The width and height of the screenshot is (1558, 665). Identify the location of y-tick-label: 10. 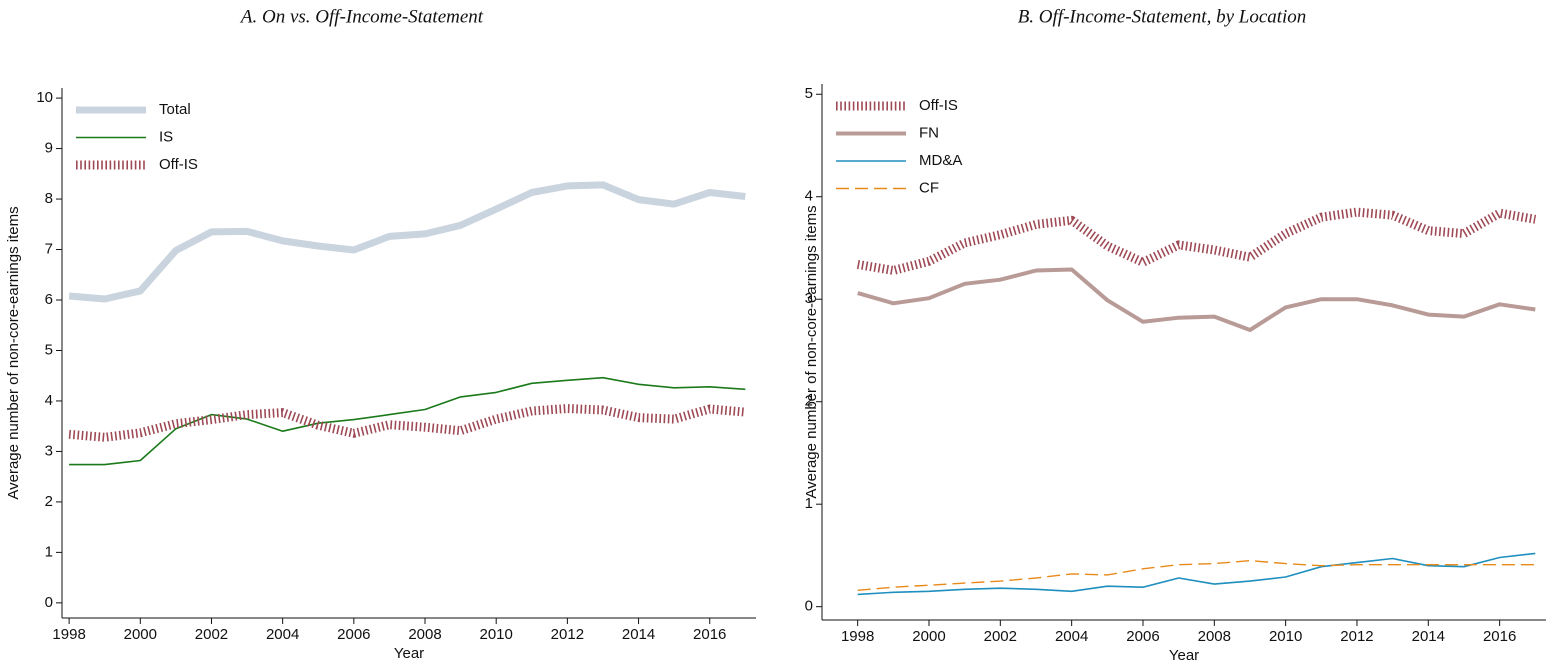
(44, 97).